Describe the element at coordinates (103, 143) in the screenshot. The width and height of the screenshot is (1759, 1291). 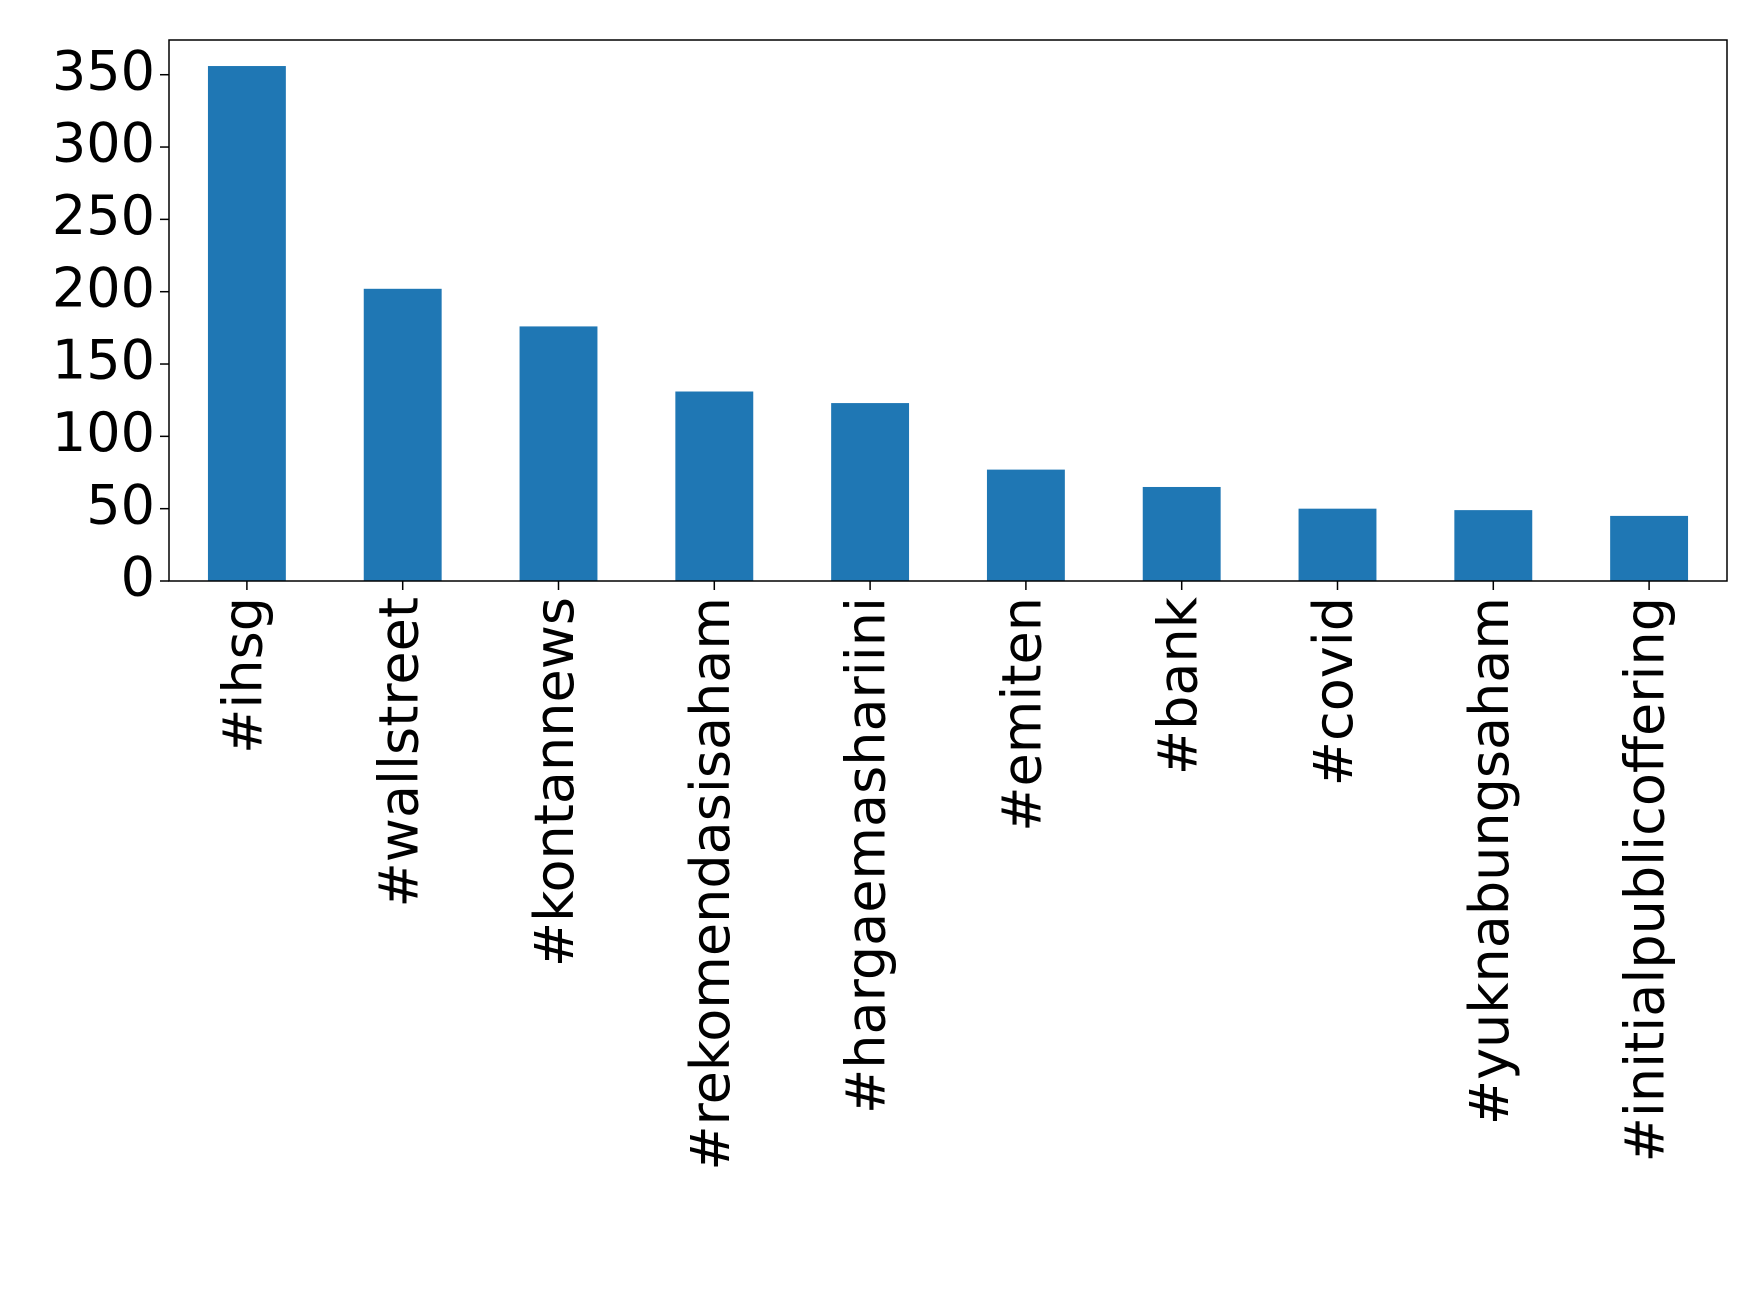
I see `y-tick-label: 300` at that location.